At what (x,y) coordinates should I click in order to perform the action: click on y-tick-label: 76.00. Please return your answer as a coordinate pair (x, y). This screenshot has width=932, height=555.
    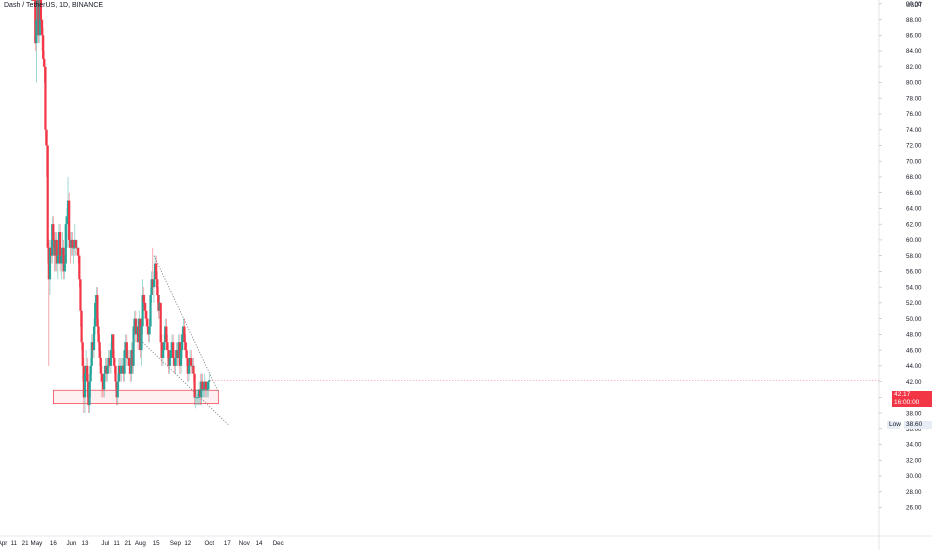
    Looking at the image, I should click on (914, 114).